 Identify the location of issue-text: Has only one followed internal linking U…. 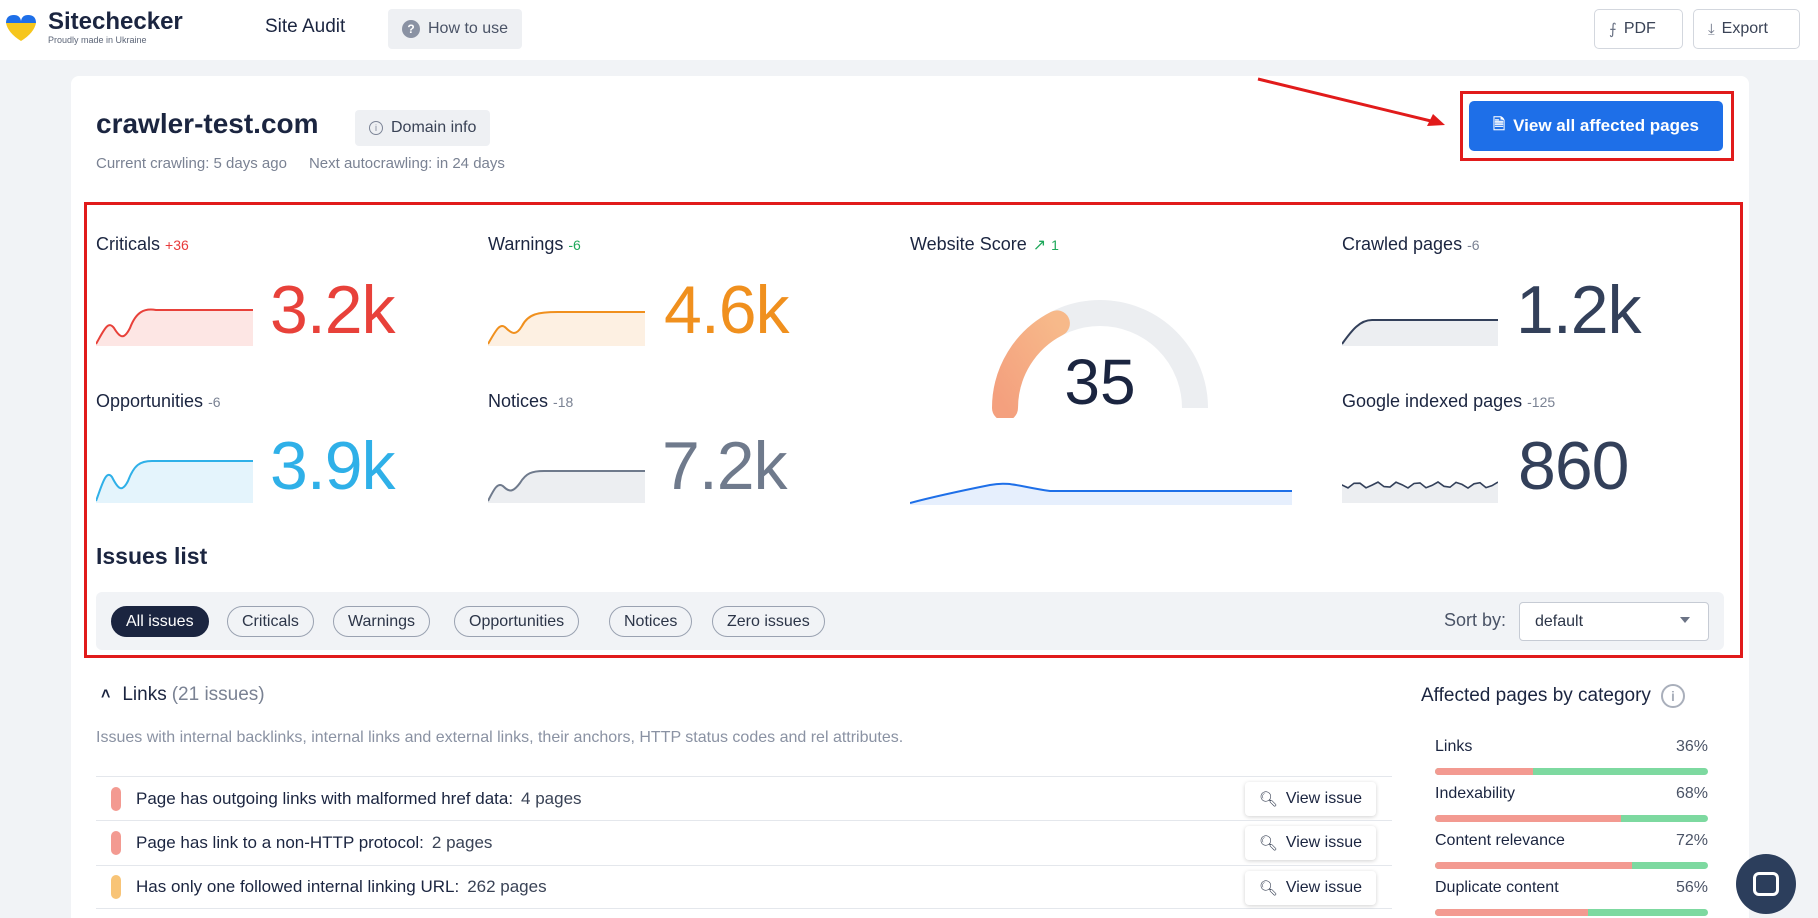
(298, 886).